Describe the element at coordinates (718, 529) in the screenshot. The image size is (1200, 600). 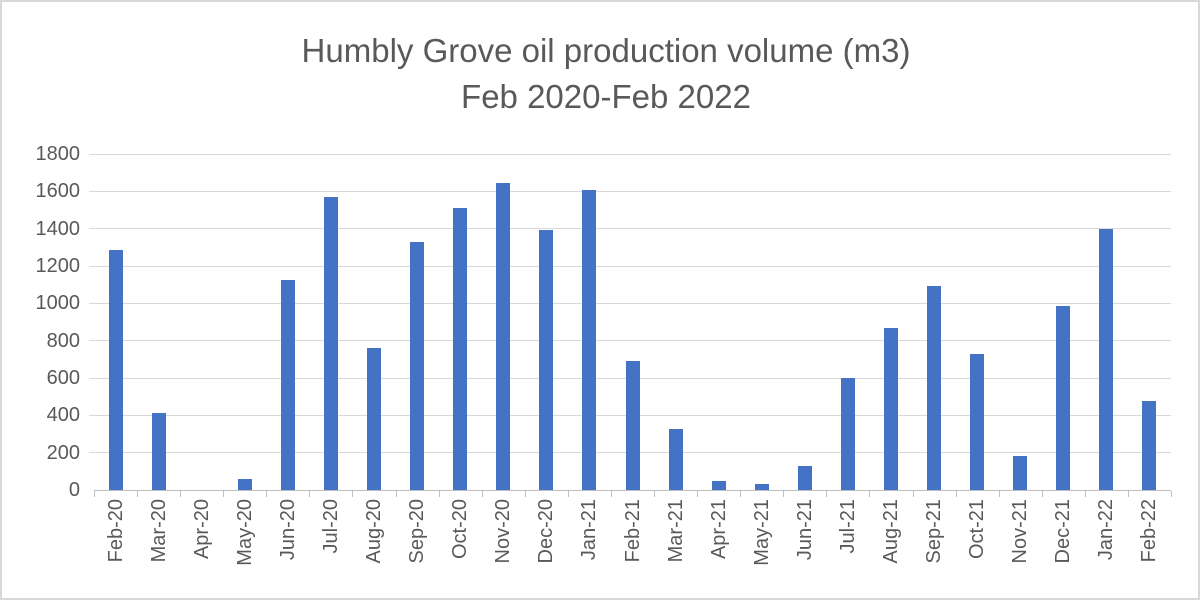
I see `x-axis-label: Apr-21` at that location.